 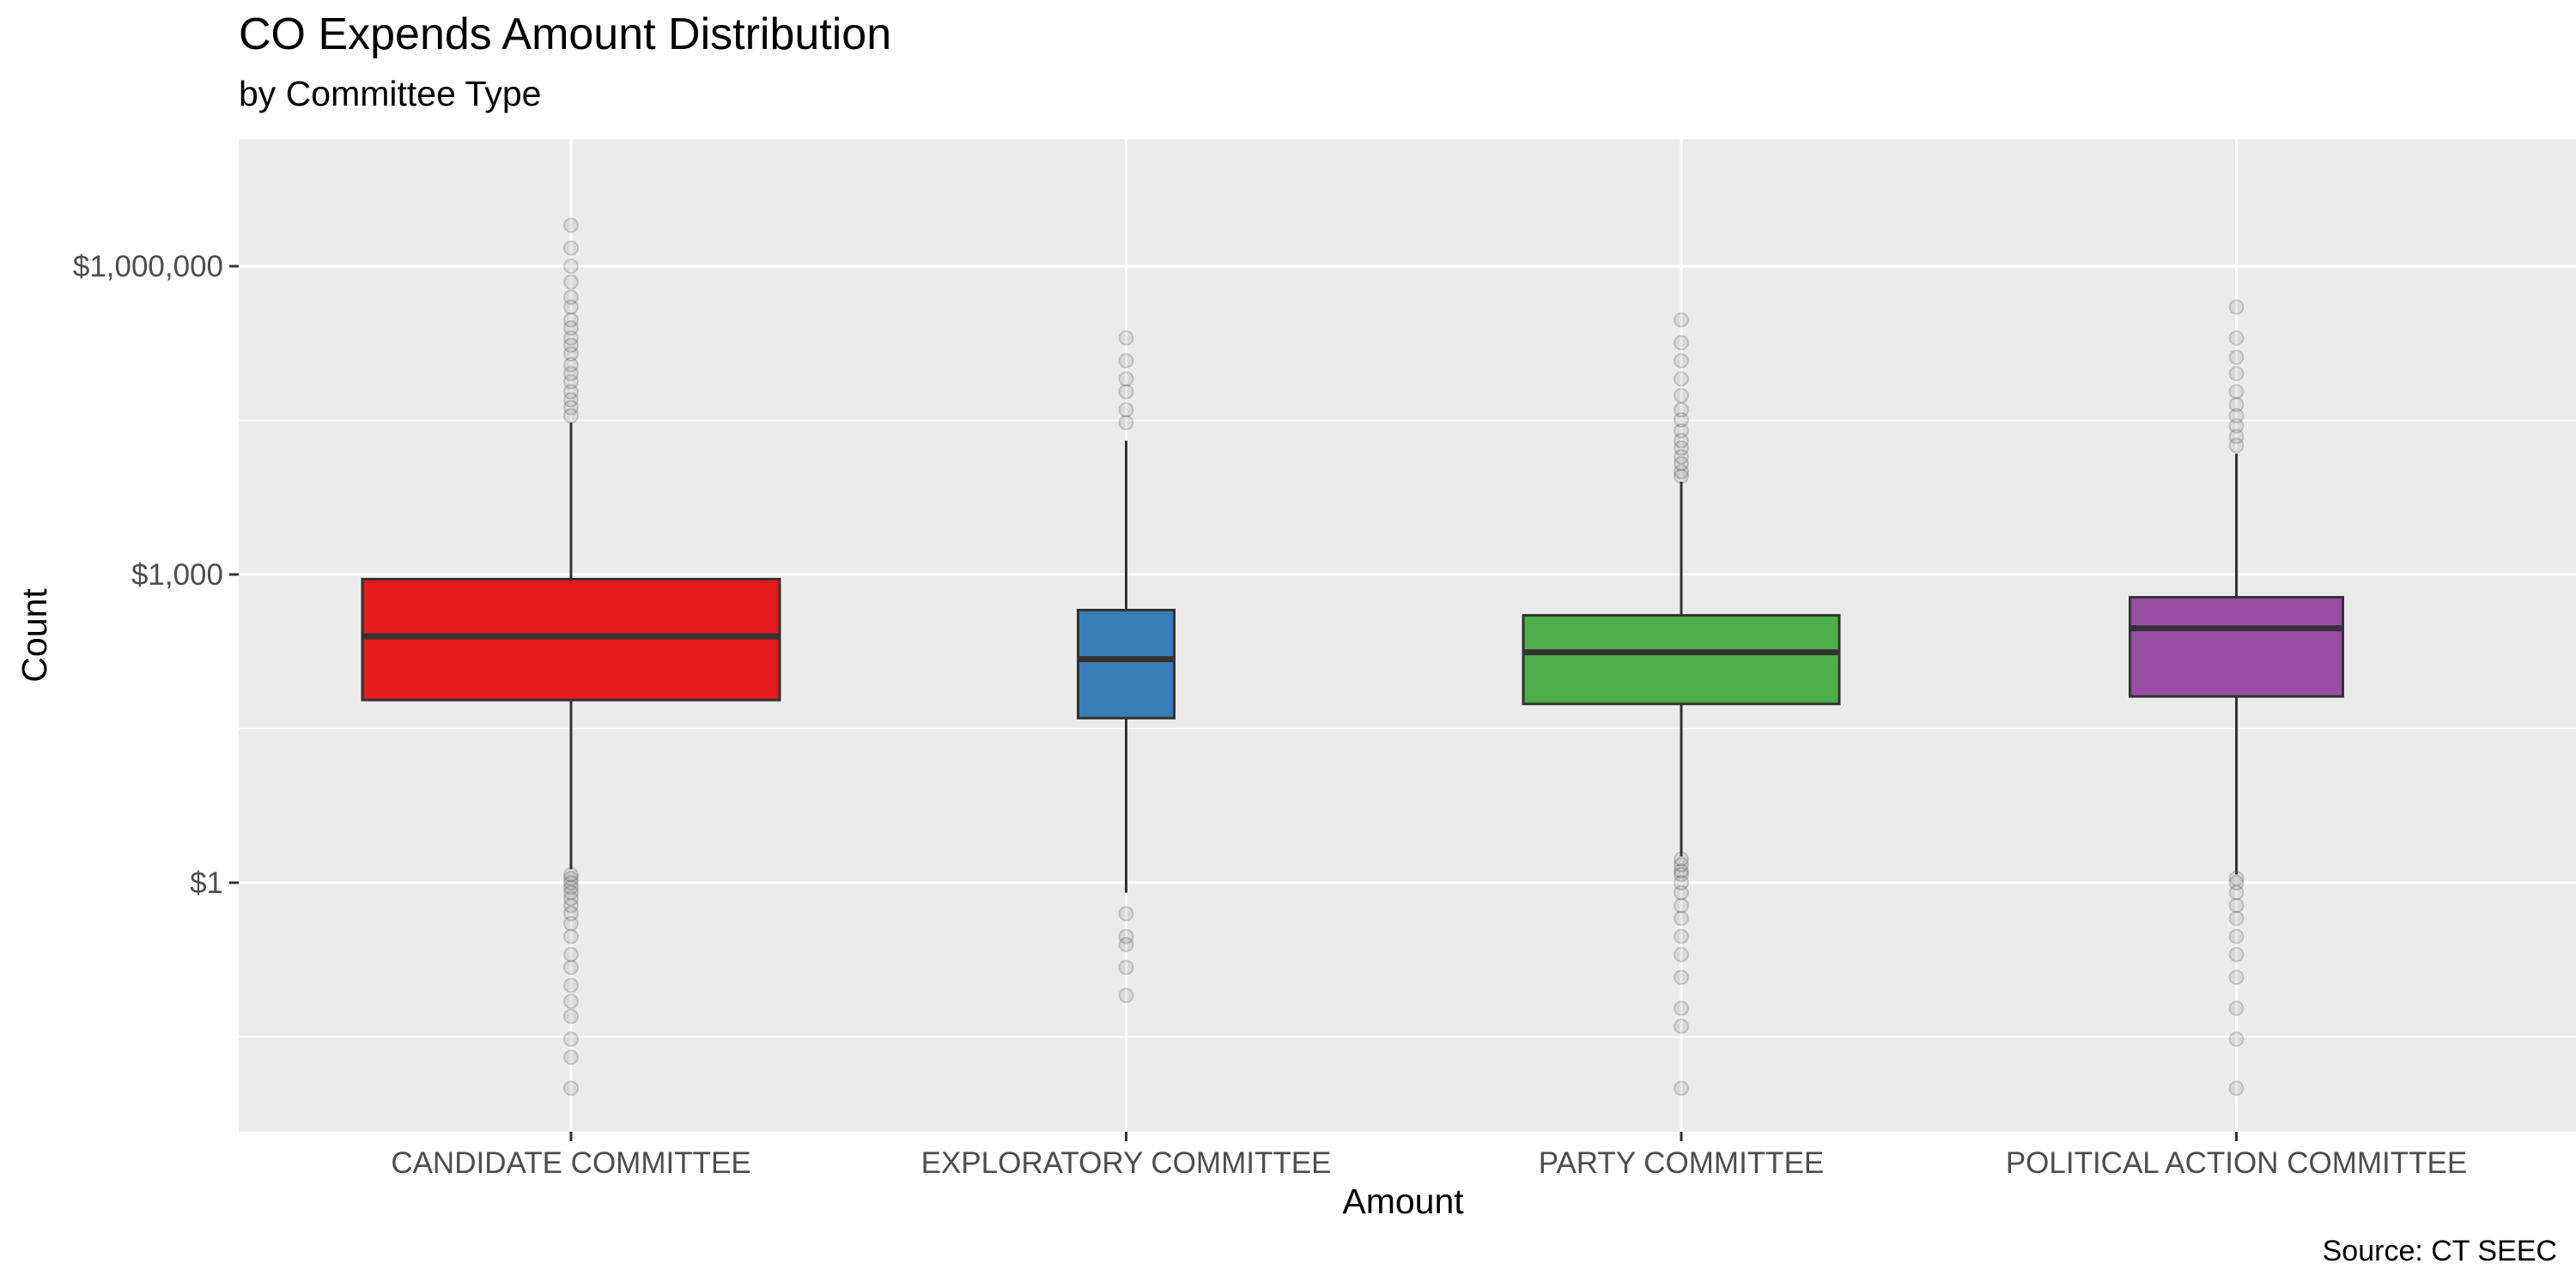 What do you see at coordinates (390, 93) in the screenshot?
I see `chart-subtitle: by Committee Type` at bounding box center [390, 93].